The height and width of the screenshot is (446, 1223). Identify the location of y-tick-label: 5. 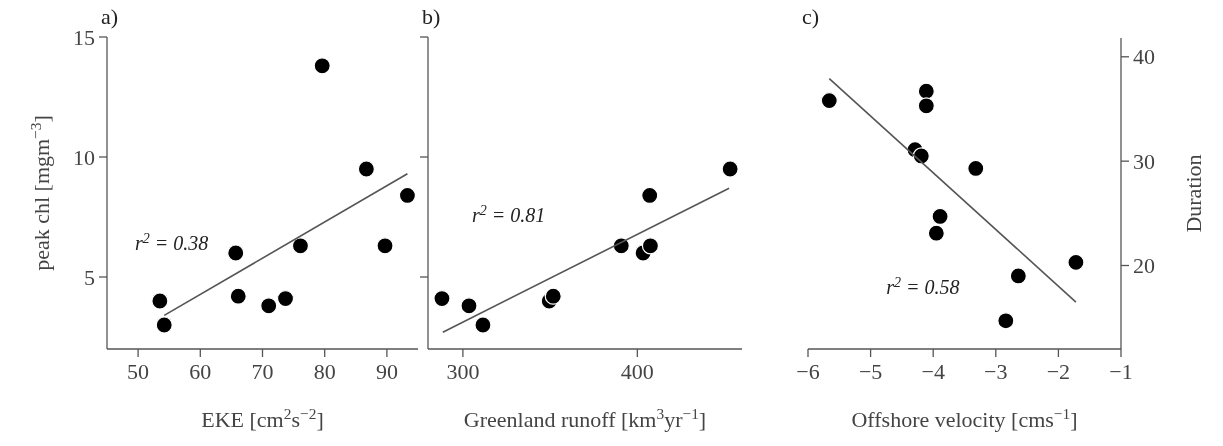
(89, 277).